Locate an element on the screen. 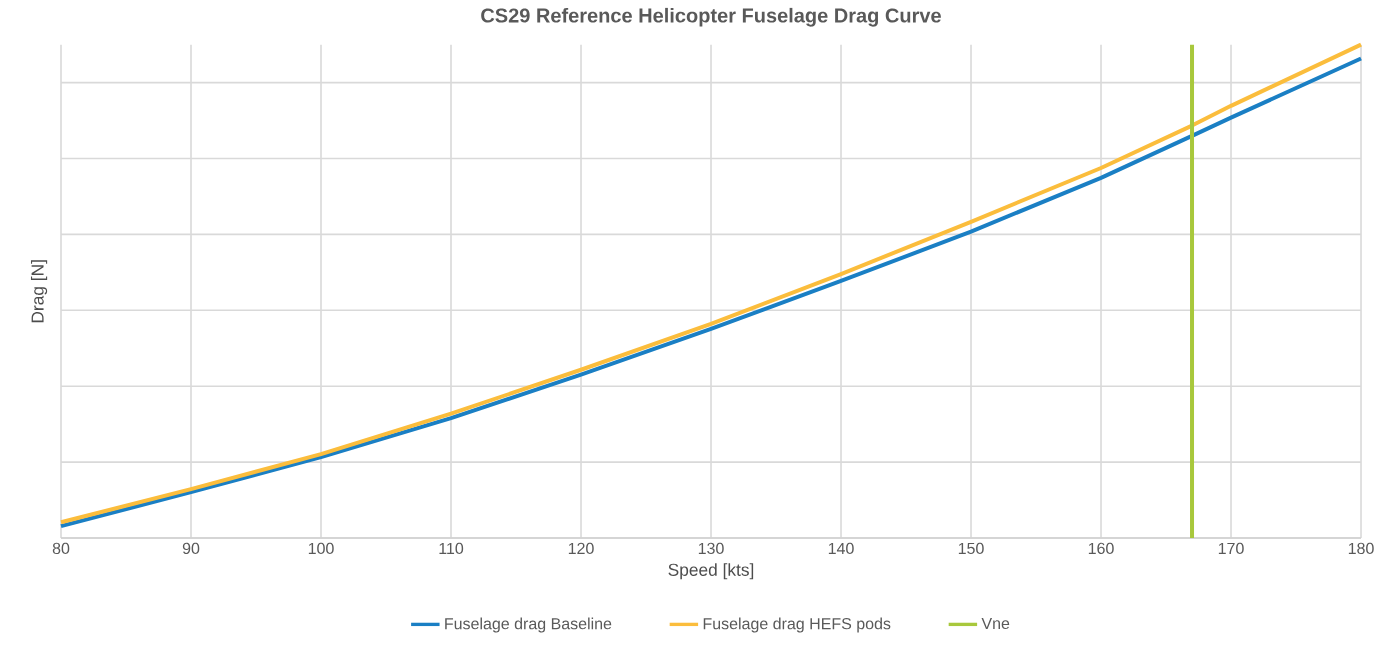 The width and height of the screenshot is (1383, 647). x-tick-label: 170 is located at coordinates (1231, 548).